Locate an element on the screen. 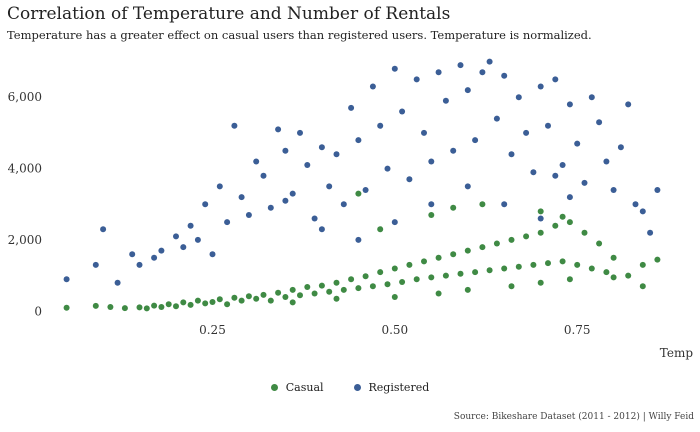 The width and height of the screenshot is (700, 432). y-tick-label: 6,000 is located at coordinates (25, 97).